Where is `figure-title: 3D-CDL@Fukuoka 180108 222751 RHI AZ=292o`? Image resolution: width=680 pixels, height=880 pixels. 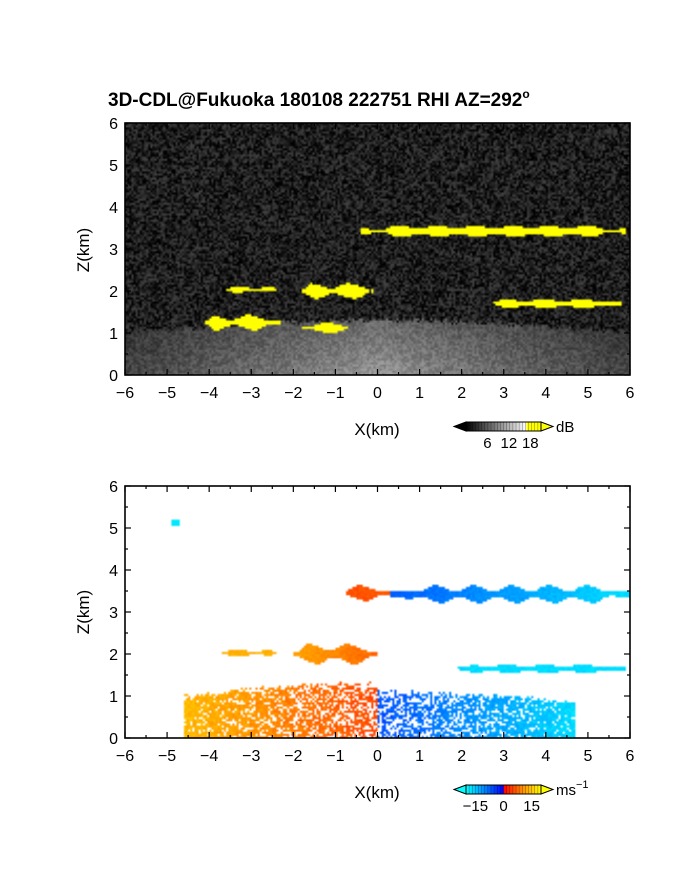 figure-title: 3D-CDL@Fukuoka 180108 222751 RHI AZ=292o is located at coordinates (319, 99).